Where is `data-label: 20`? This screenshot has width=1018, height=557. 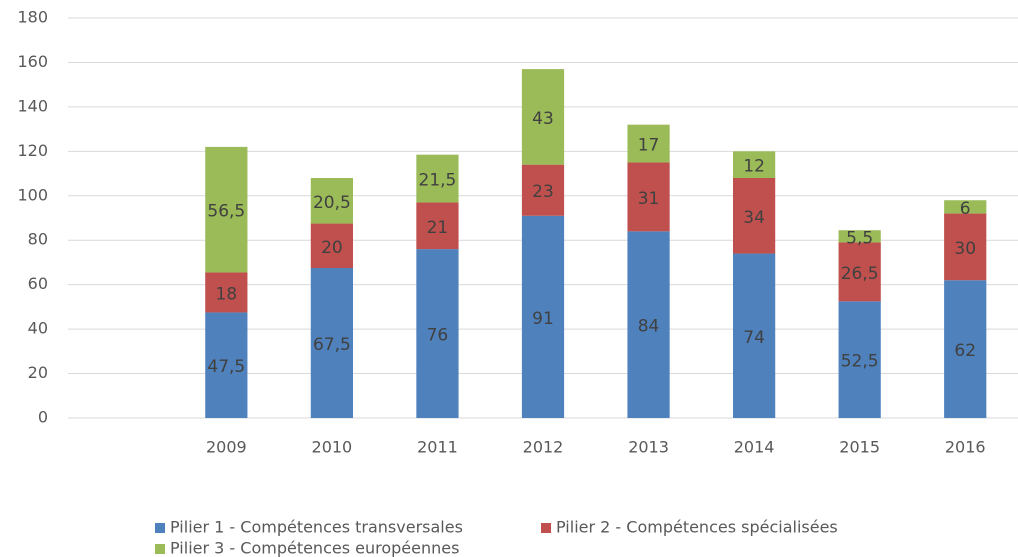 data-label: 20 is located at coordinates (332, 248).